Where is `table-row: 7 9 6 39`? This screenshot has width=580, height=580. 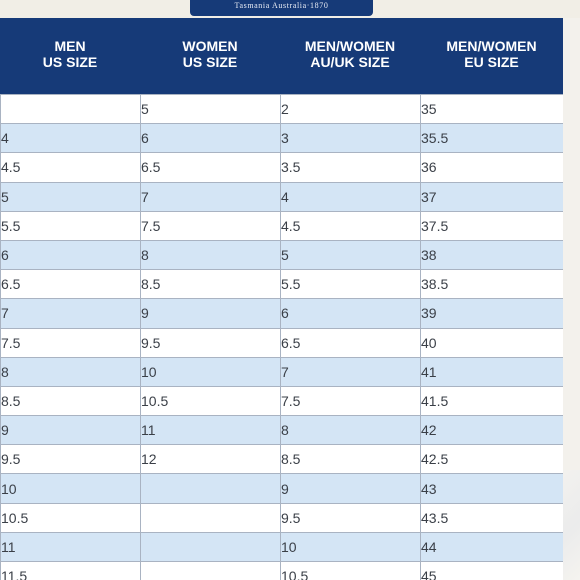 table-row: 7 9 6 39 is located at coordinates (281, 313).